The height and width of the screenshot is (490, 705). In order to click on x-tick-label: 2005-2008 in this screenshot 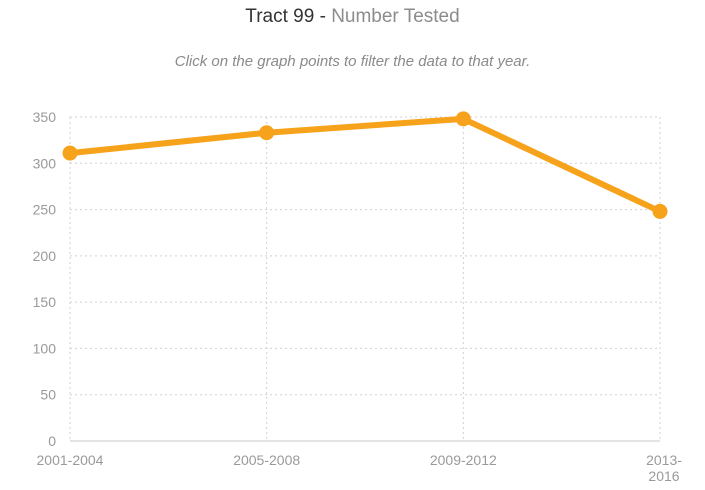, I will do `click(266, 460)`.